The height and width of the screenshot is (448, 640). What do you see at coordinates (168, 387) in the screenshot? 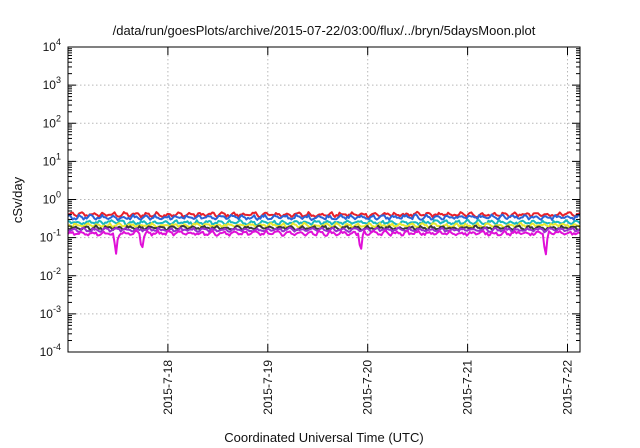
I see `x-tick-label: 2015-7-18` at bounding box center [168, 387].